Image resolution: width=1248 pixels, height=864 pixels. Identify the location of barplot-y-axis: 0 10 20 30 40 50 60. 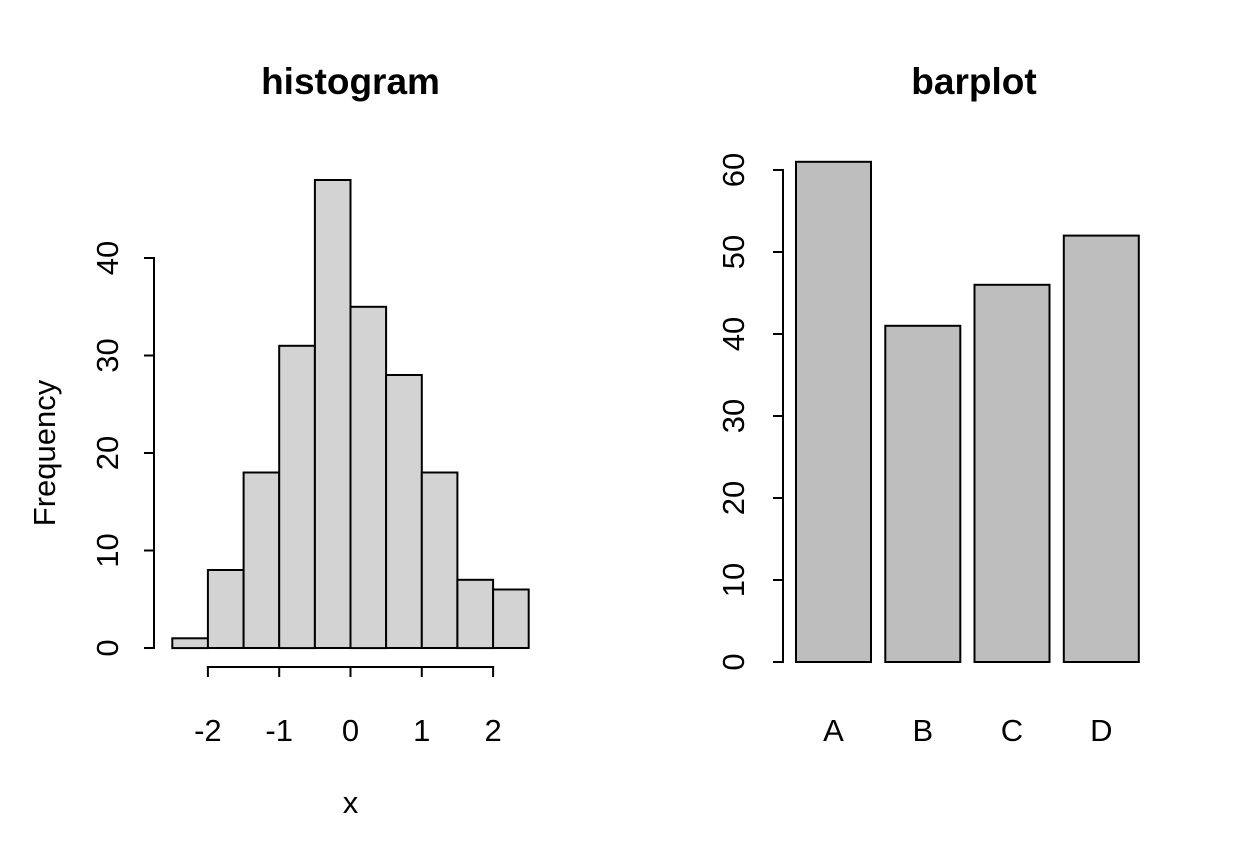
(750, 412).